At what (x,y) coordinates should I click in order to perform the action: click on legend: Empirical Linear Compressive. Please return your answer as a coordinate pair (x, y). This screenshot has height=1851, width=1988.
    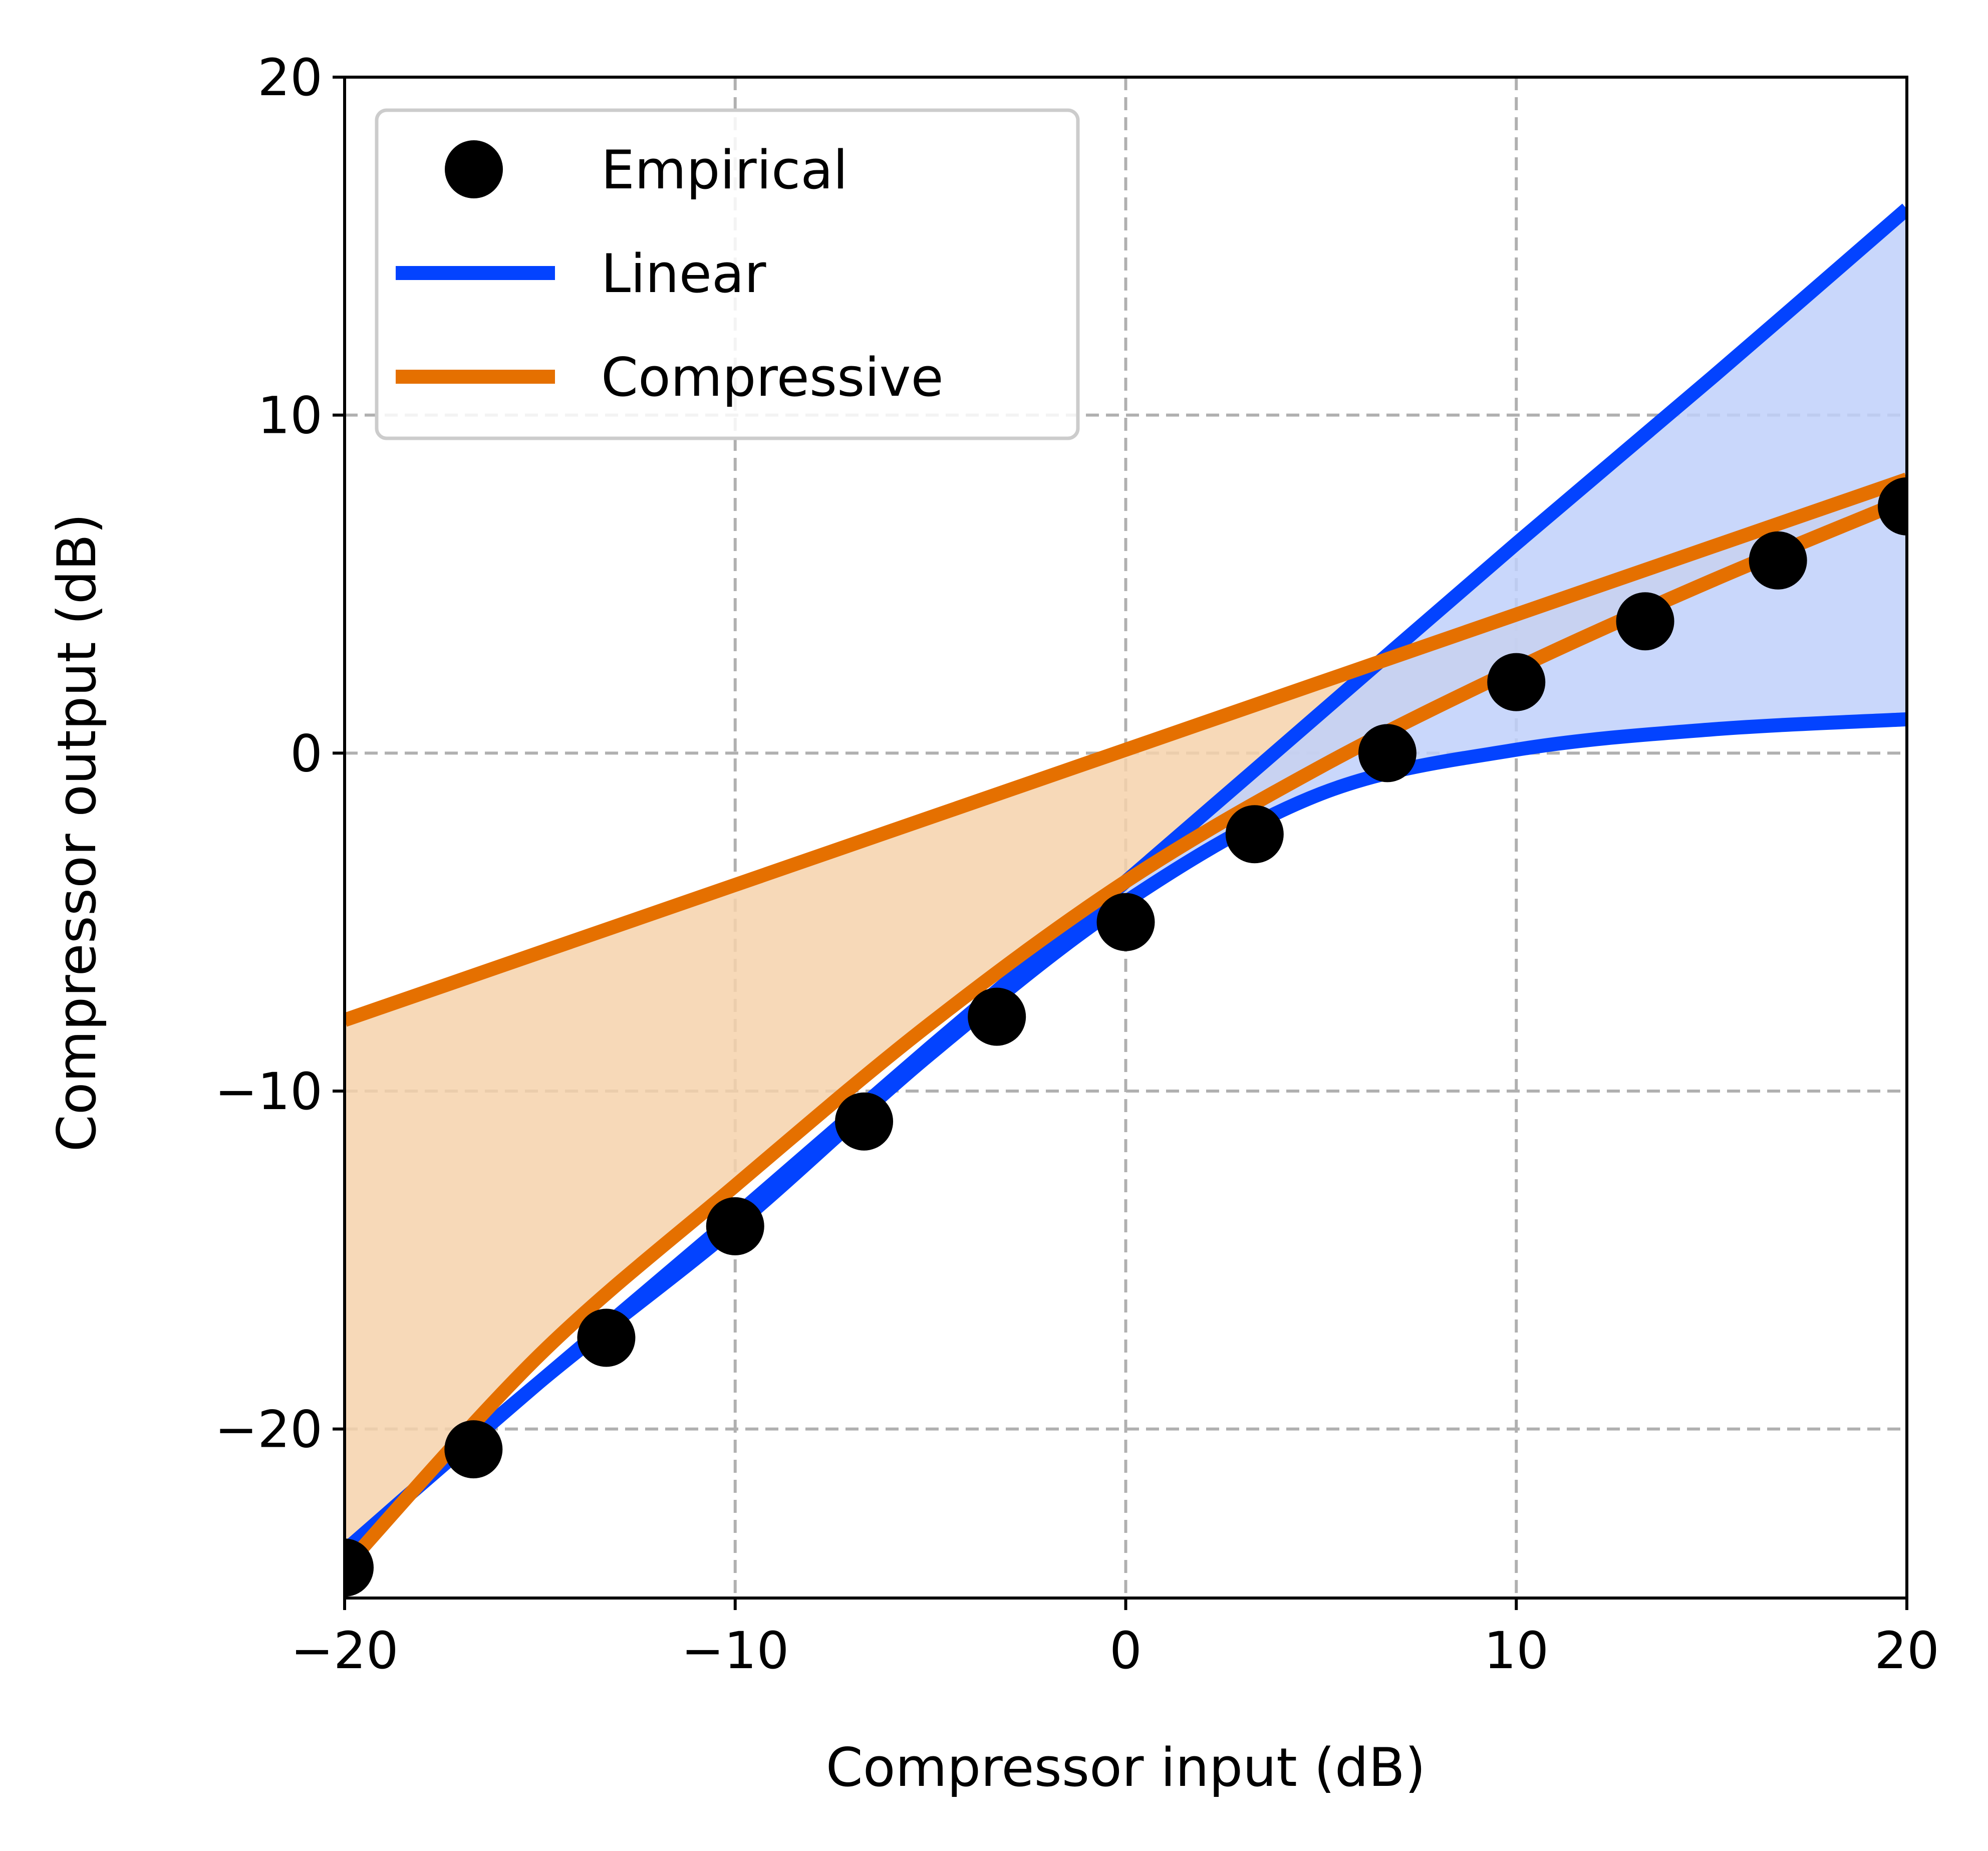
    Looking at the image, I should click on (727, 274).